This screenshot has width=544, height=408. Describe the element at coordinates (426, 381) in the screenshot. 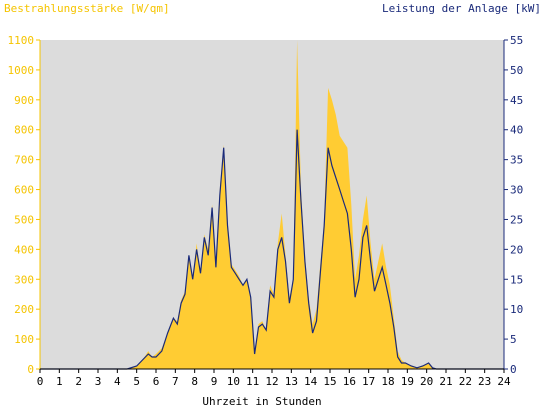

I see `x-tick-label: 20` at that location.